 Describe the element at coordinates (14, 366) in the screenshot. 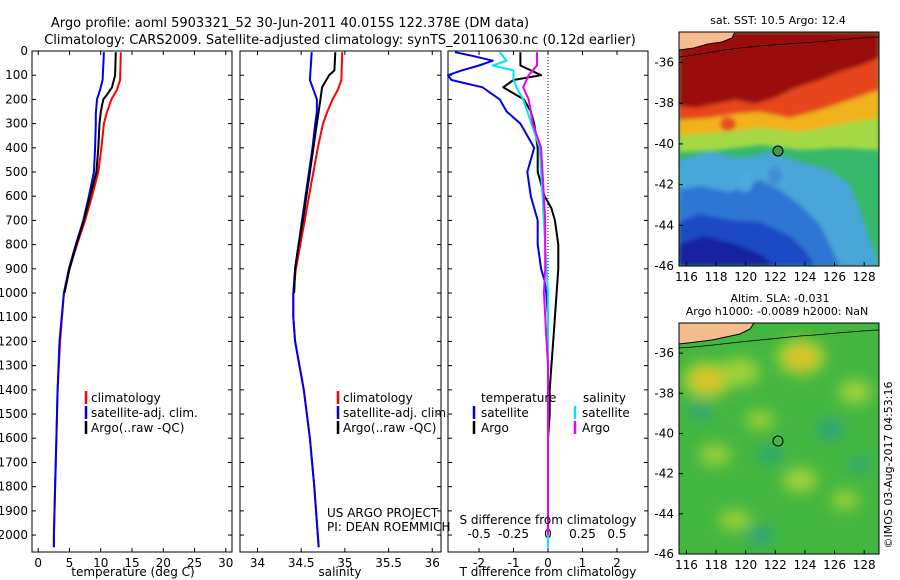

I see `y-tick-label: 1300` at that location.